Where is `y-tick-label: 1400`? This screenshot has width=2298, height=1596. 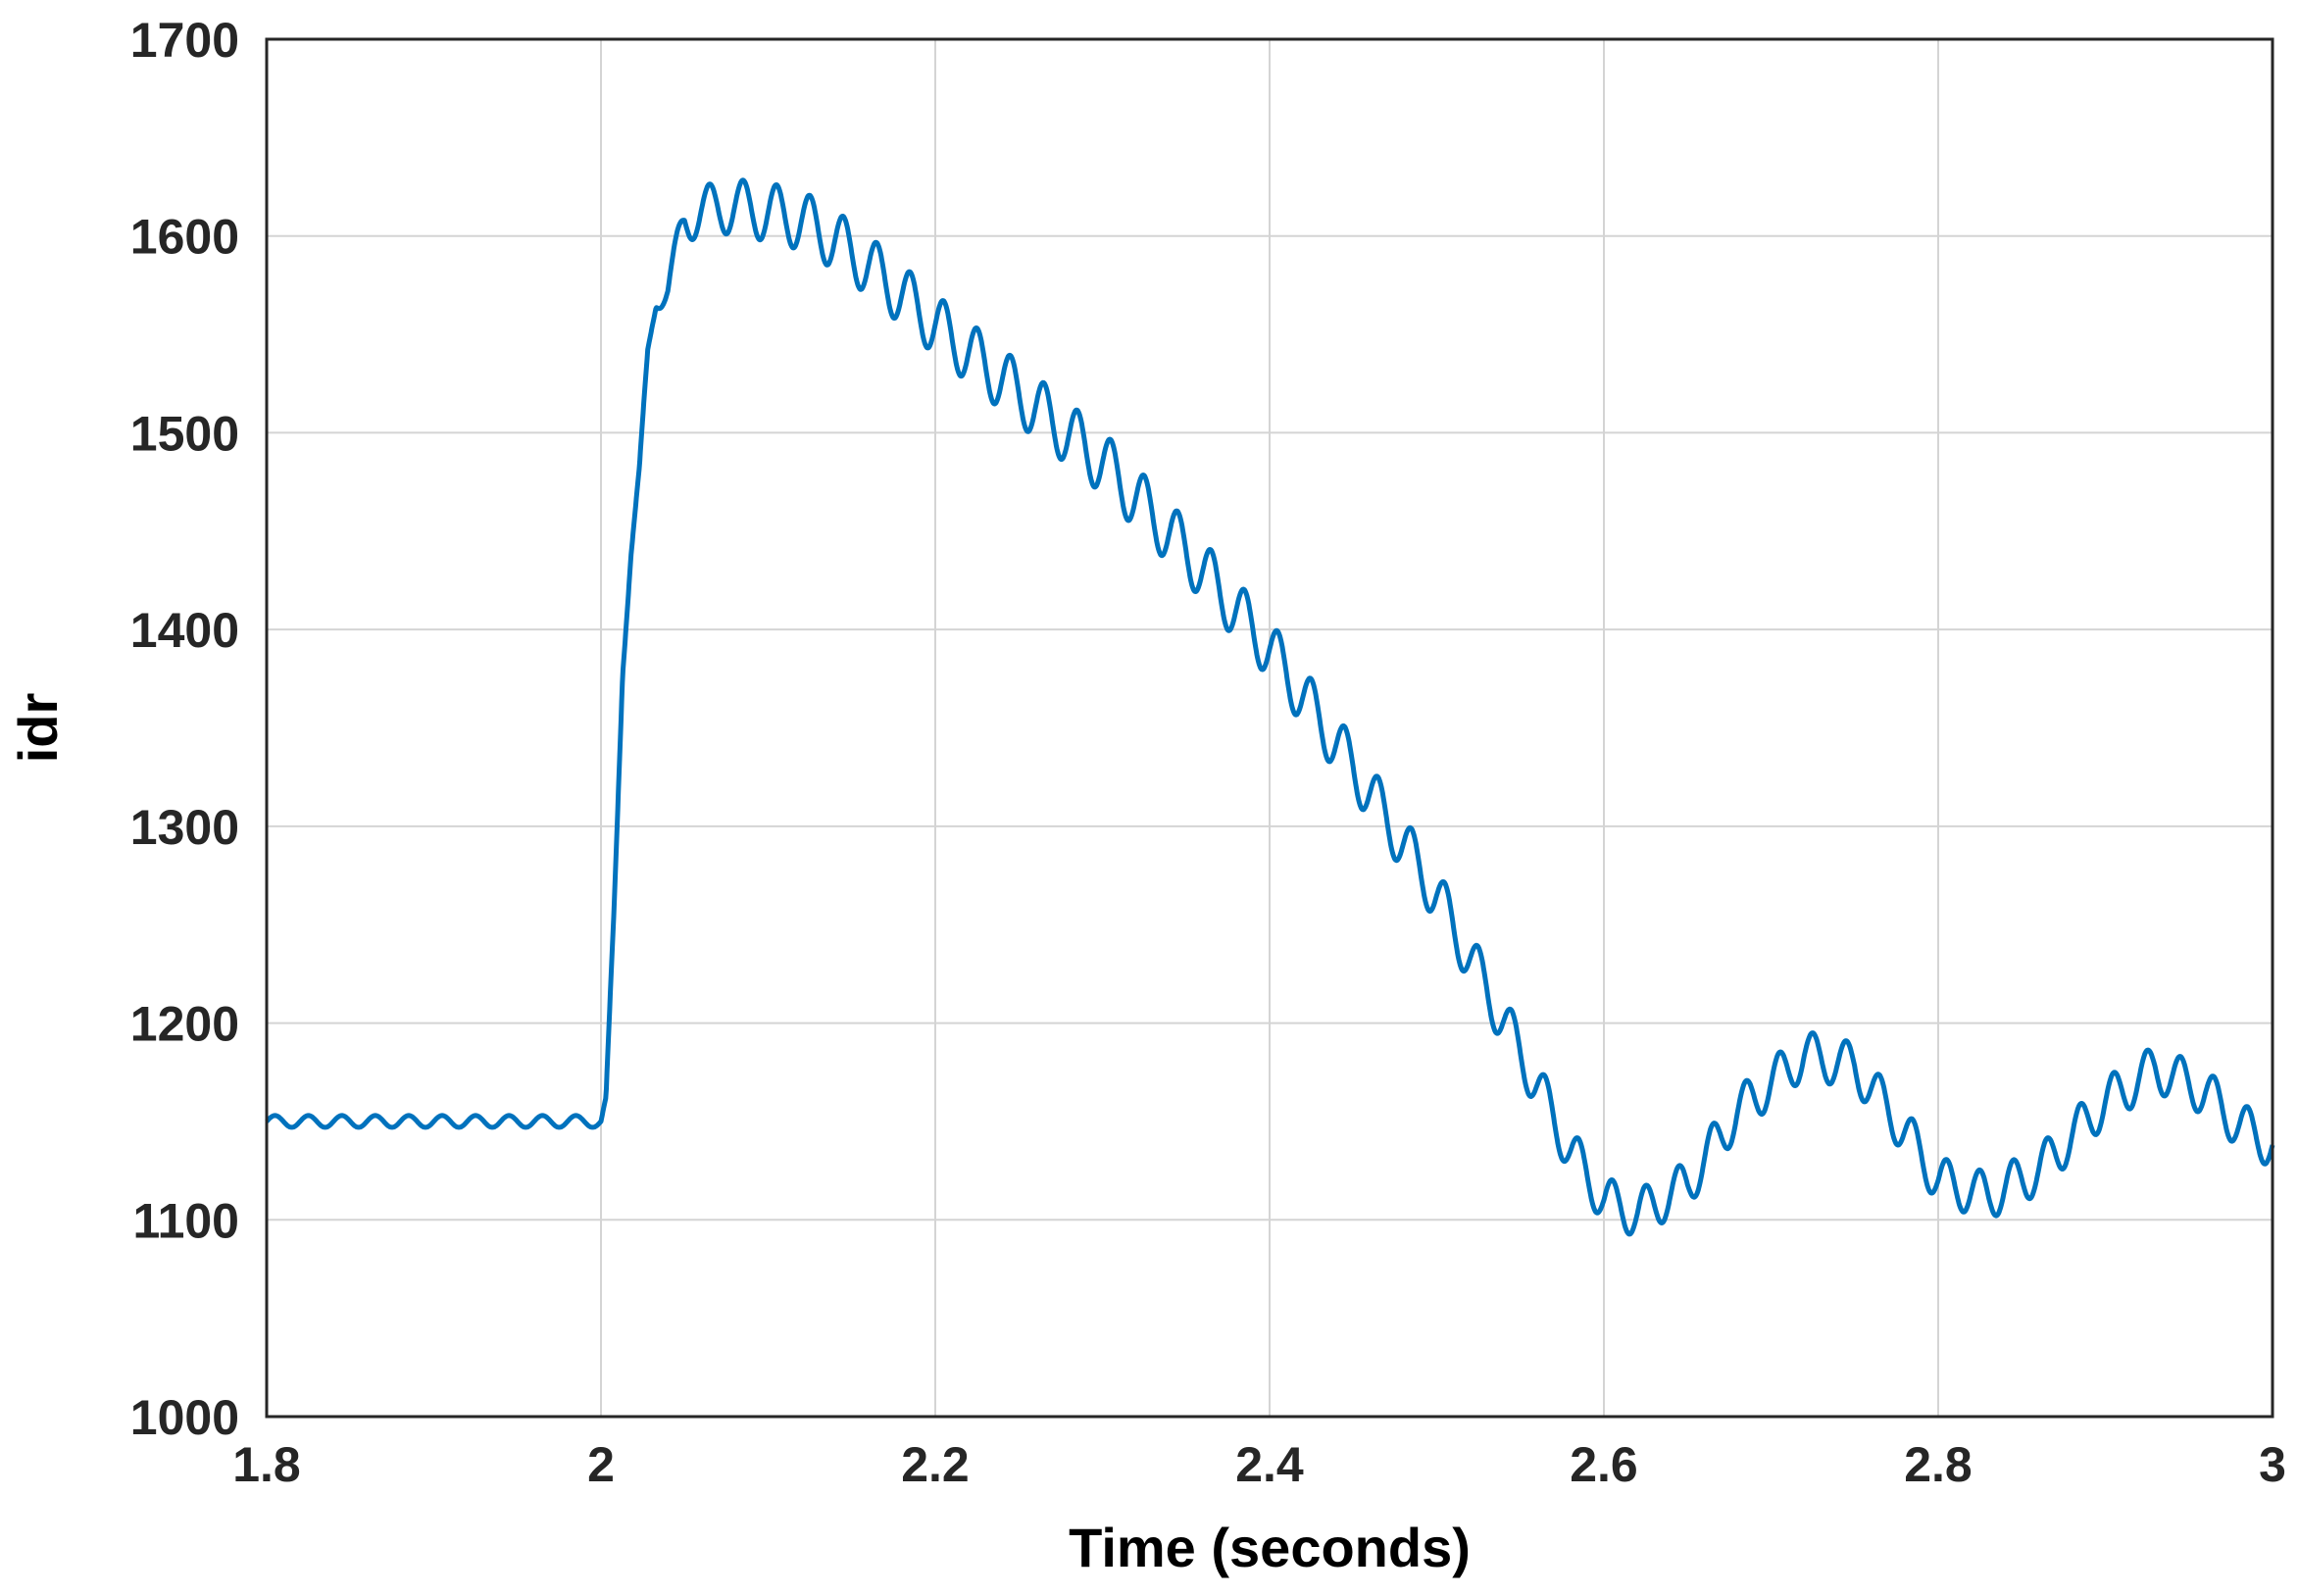
y-tick-label: 1400 is located at coordinates (184, 630).